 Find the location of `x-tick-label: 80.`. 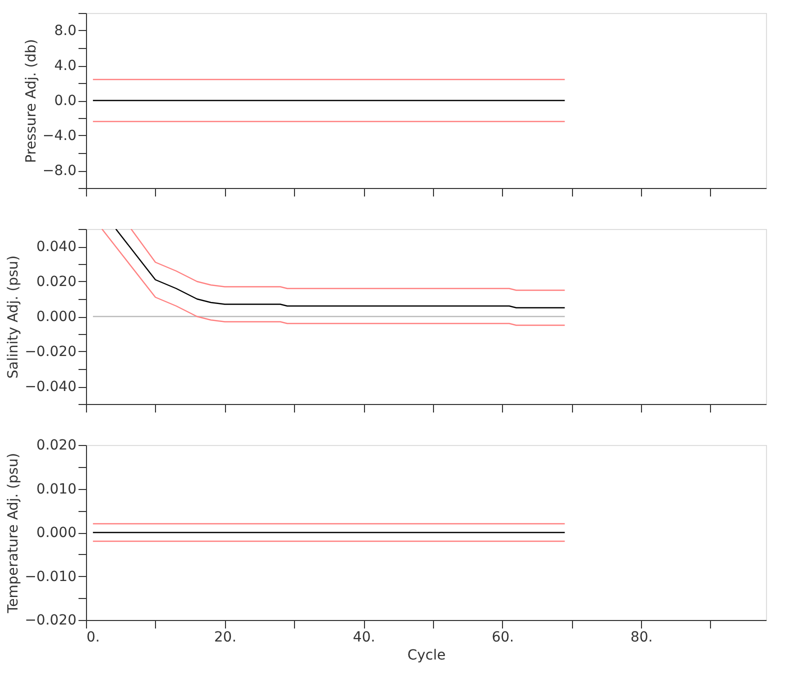

x-tick-label: 80. is located at coordinates (641, 638).